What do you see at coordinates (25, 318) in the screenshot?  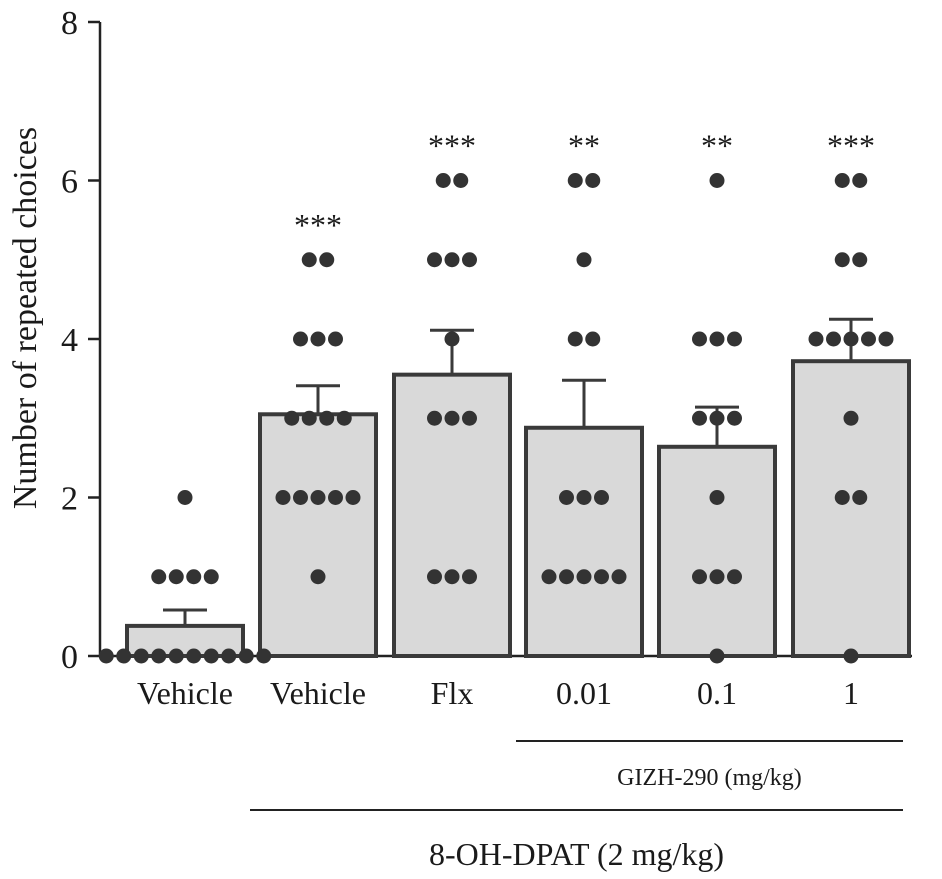 I see `y-axis-label: Number of repeated choices` at bounding box center [25, 318].